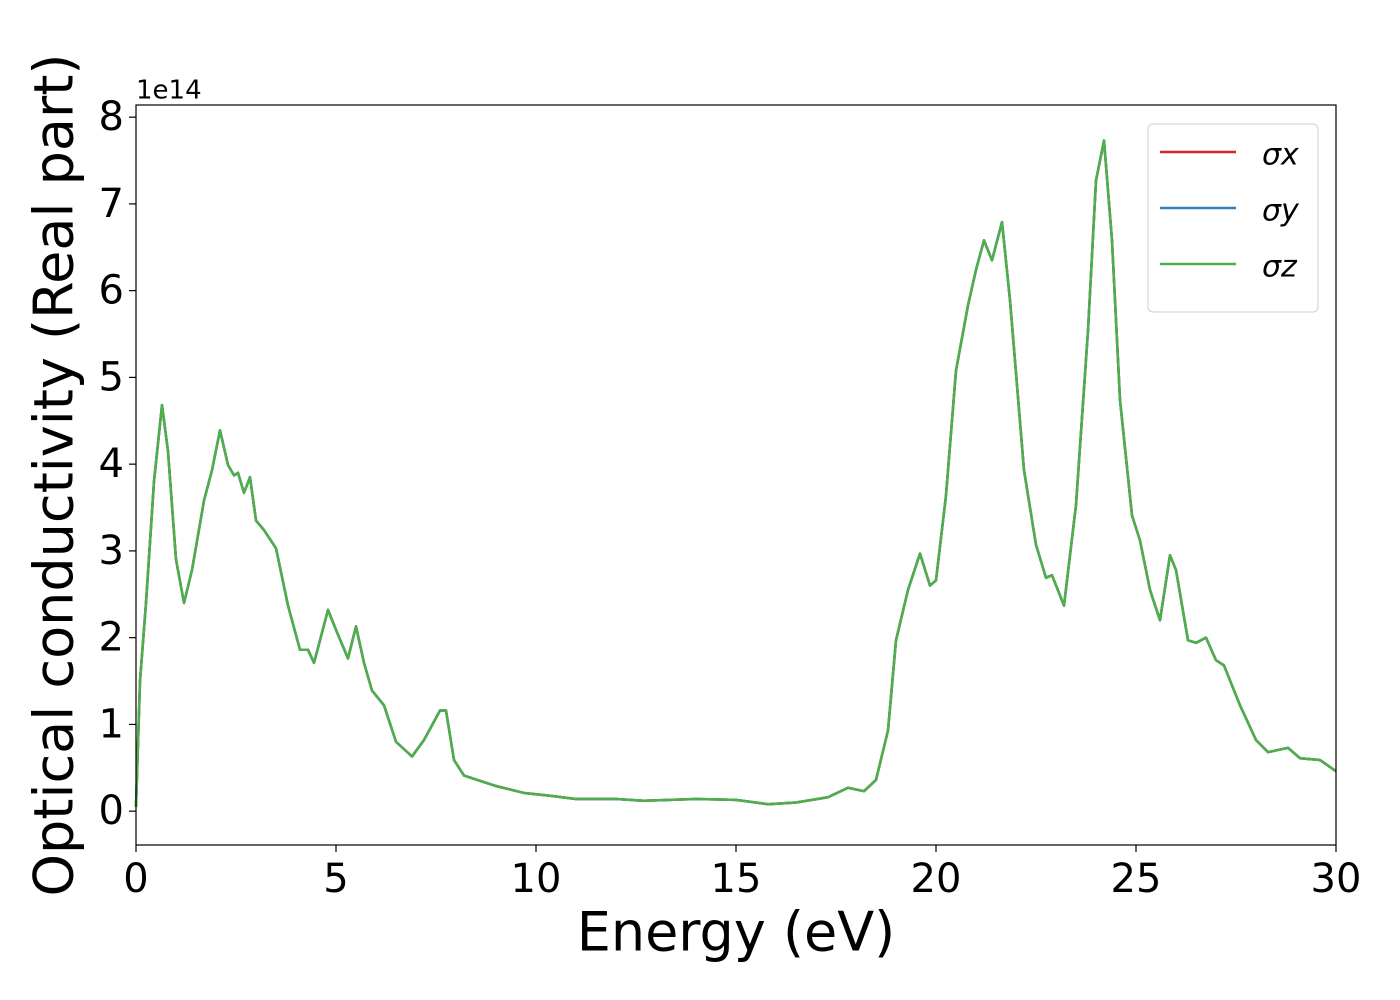 Image resolution: width=1400 pixels, height=1000 pixels. Describe the element at coordinates (111, 377) in the screenshot. I see `y-tick-label: 5` at that location.